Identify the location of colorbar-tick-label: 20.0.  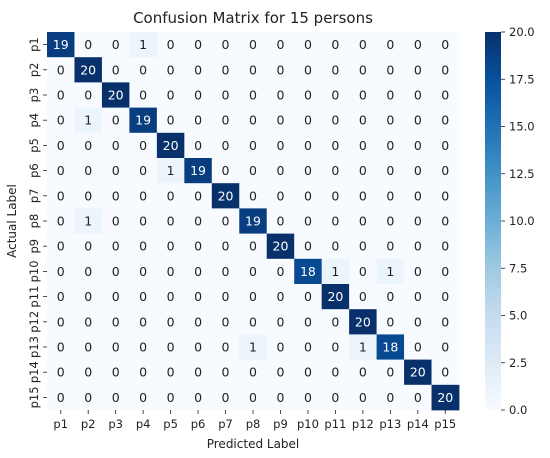
(522, 32).